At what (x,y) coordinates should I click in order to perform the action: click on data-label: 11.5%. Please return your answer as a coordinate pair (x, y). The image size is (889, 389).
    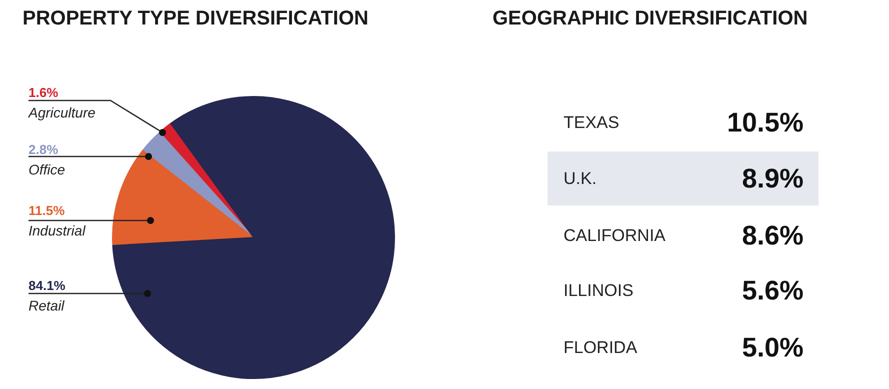
    Looking at the image, I should click on (47, 210).